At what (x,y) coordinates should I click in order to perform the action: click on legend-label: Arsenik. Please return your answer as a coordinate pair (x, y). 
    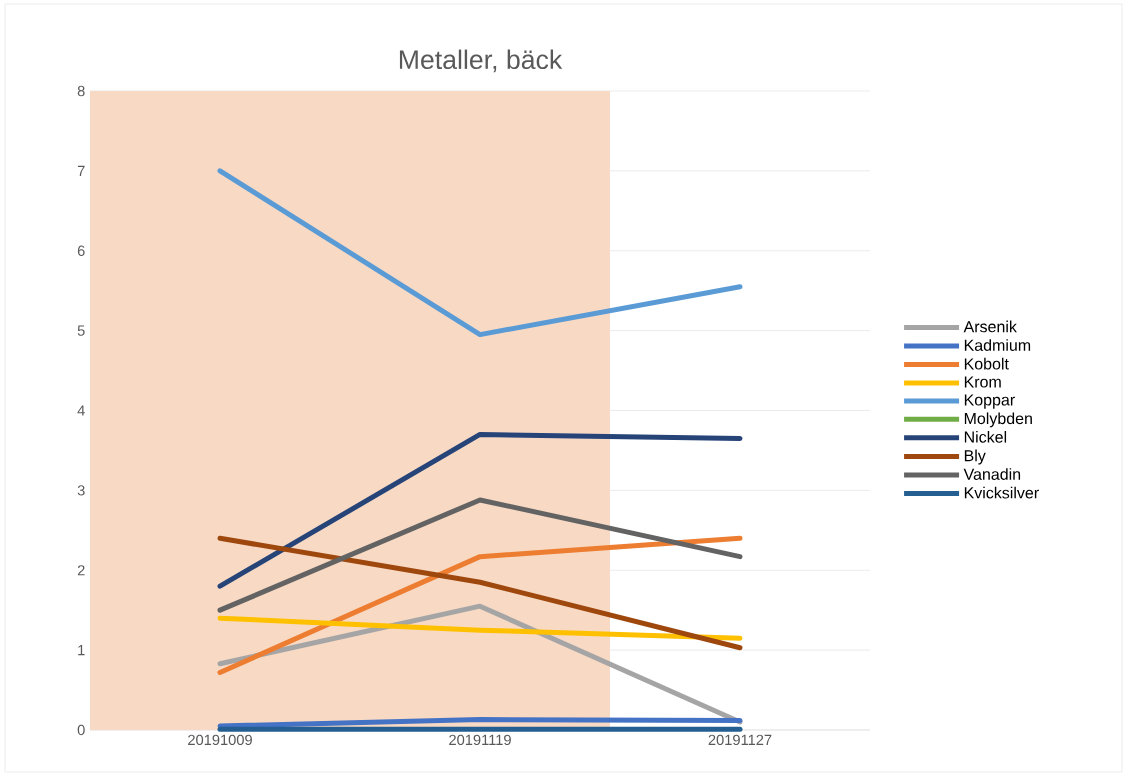
    Looking at the image, I should click on (990, 326).